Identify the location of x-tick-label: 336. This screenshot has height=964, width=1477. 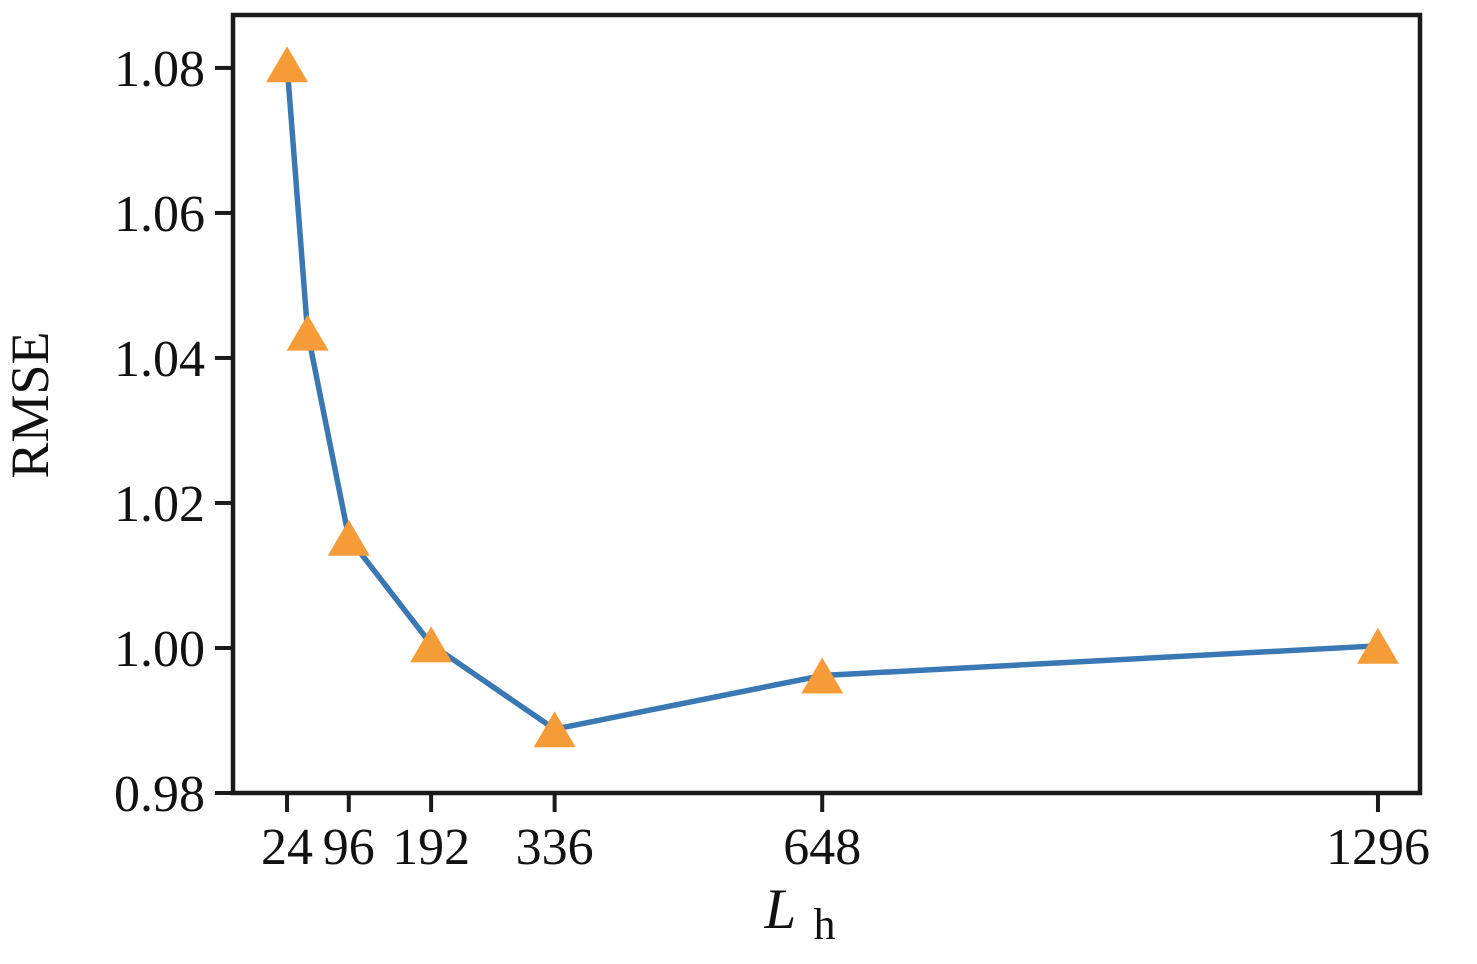
(555, 847).